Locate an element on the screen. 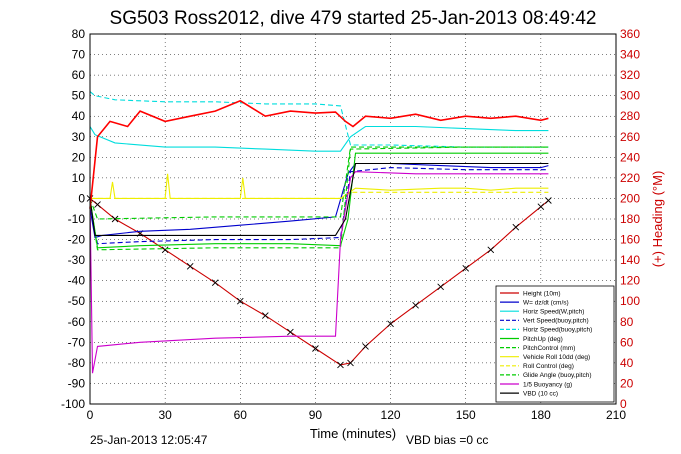 This screenshot has width=681, height=454. y-tick-label: 20 is located at coordinates (79, 157).